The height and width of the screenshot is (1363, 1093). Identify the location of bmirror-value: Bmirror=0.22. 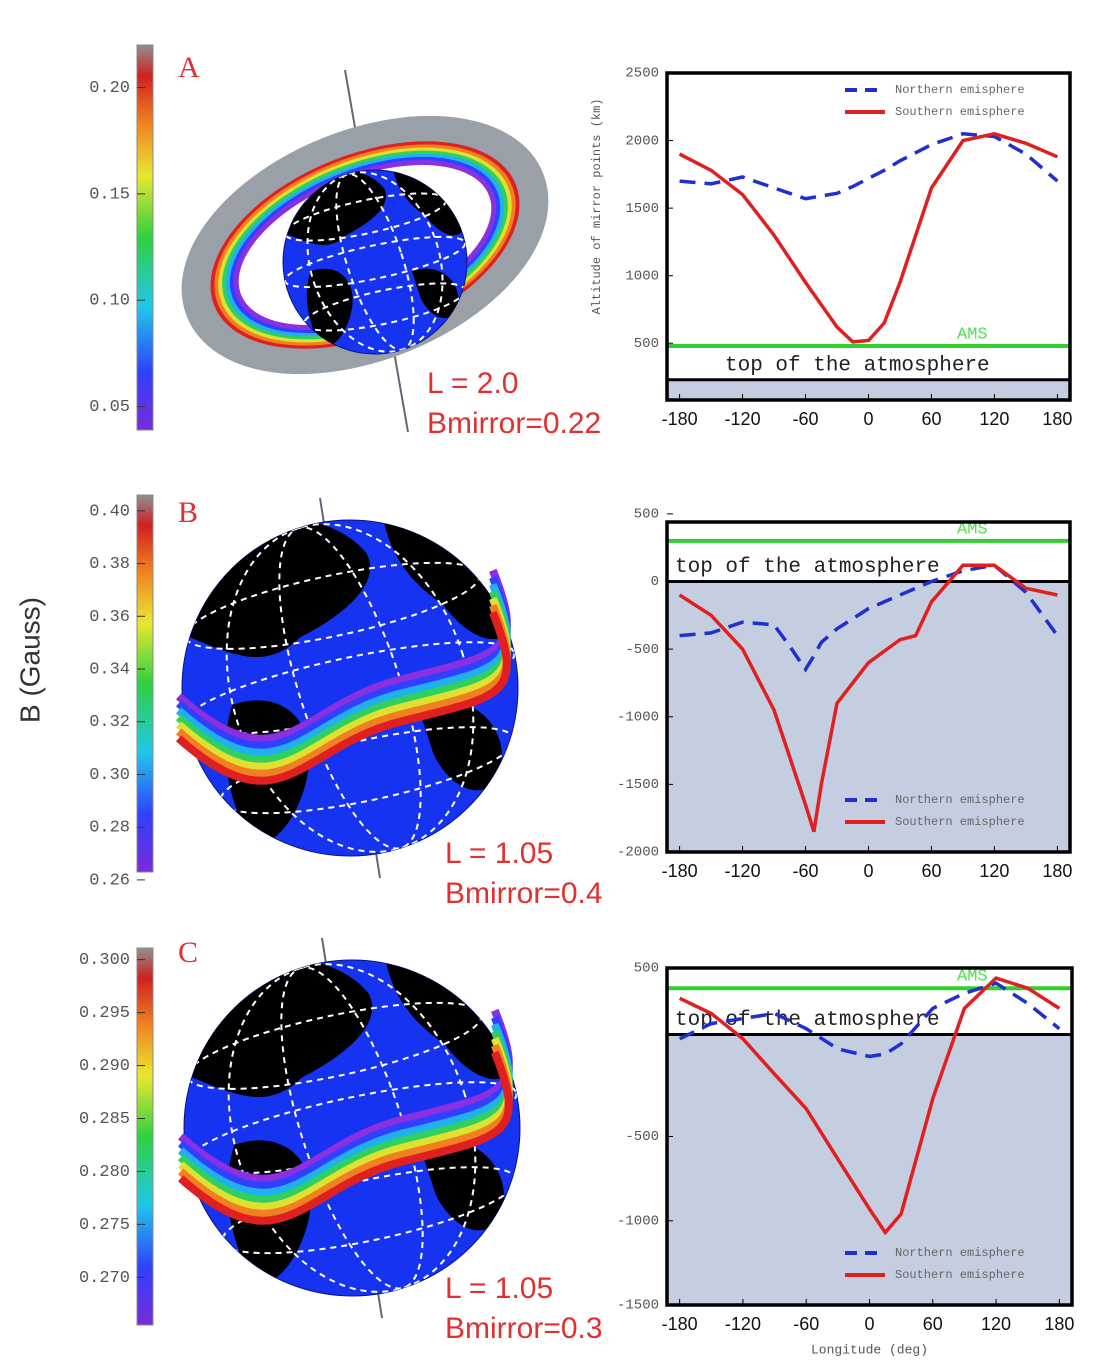
(514, 423).